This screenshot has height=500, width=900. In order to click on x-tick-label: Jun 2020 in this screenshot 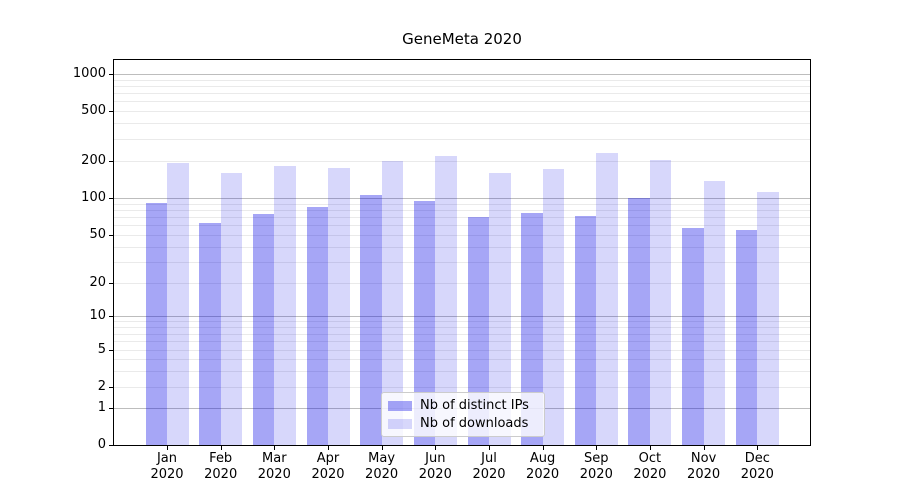, I will do `click(435, 466)`.